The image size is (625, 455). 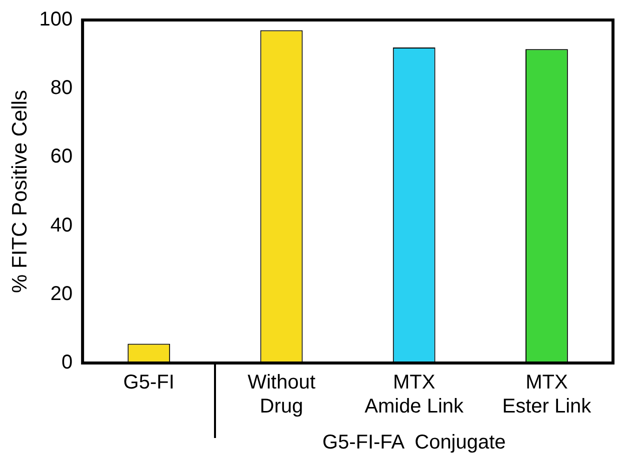 I want to click on y-tick-label: 60, so click(x=61, y=157).